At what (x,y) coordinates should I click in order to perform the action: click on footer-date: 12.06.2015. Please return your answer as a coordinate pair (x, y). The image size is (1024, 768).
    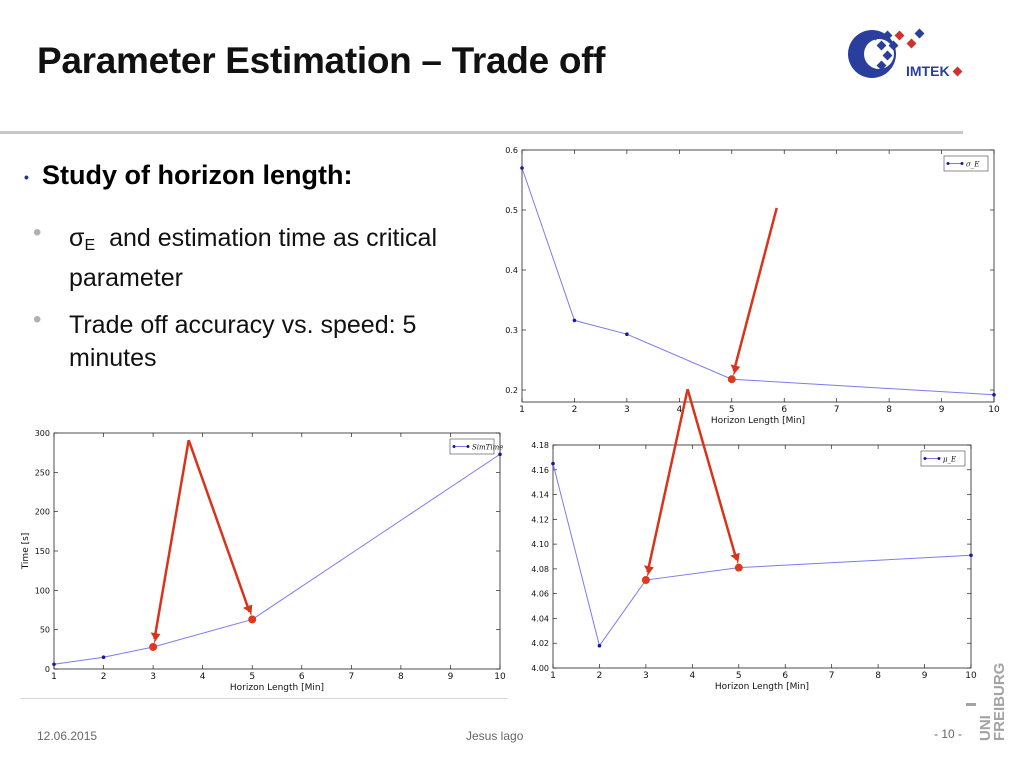
    Looking at the image, I should click on (67, 736).